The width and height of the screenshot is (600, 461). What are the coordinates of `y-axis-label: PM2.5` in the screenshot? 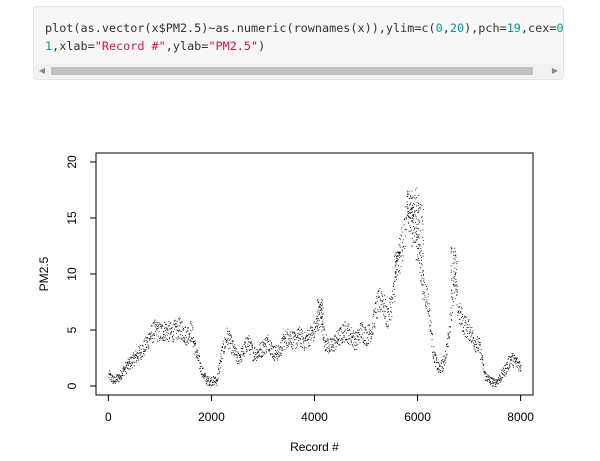 It's located at (44, 273).